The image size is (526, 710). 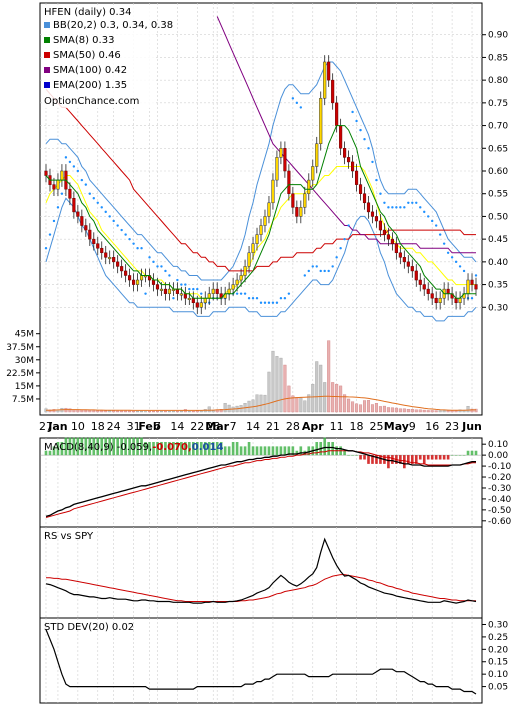 What do you see at coordinates (500, 467) in the screenshot?
I see `macd-tick-label: -0.10` at bounding box center [500, 467].